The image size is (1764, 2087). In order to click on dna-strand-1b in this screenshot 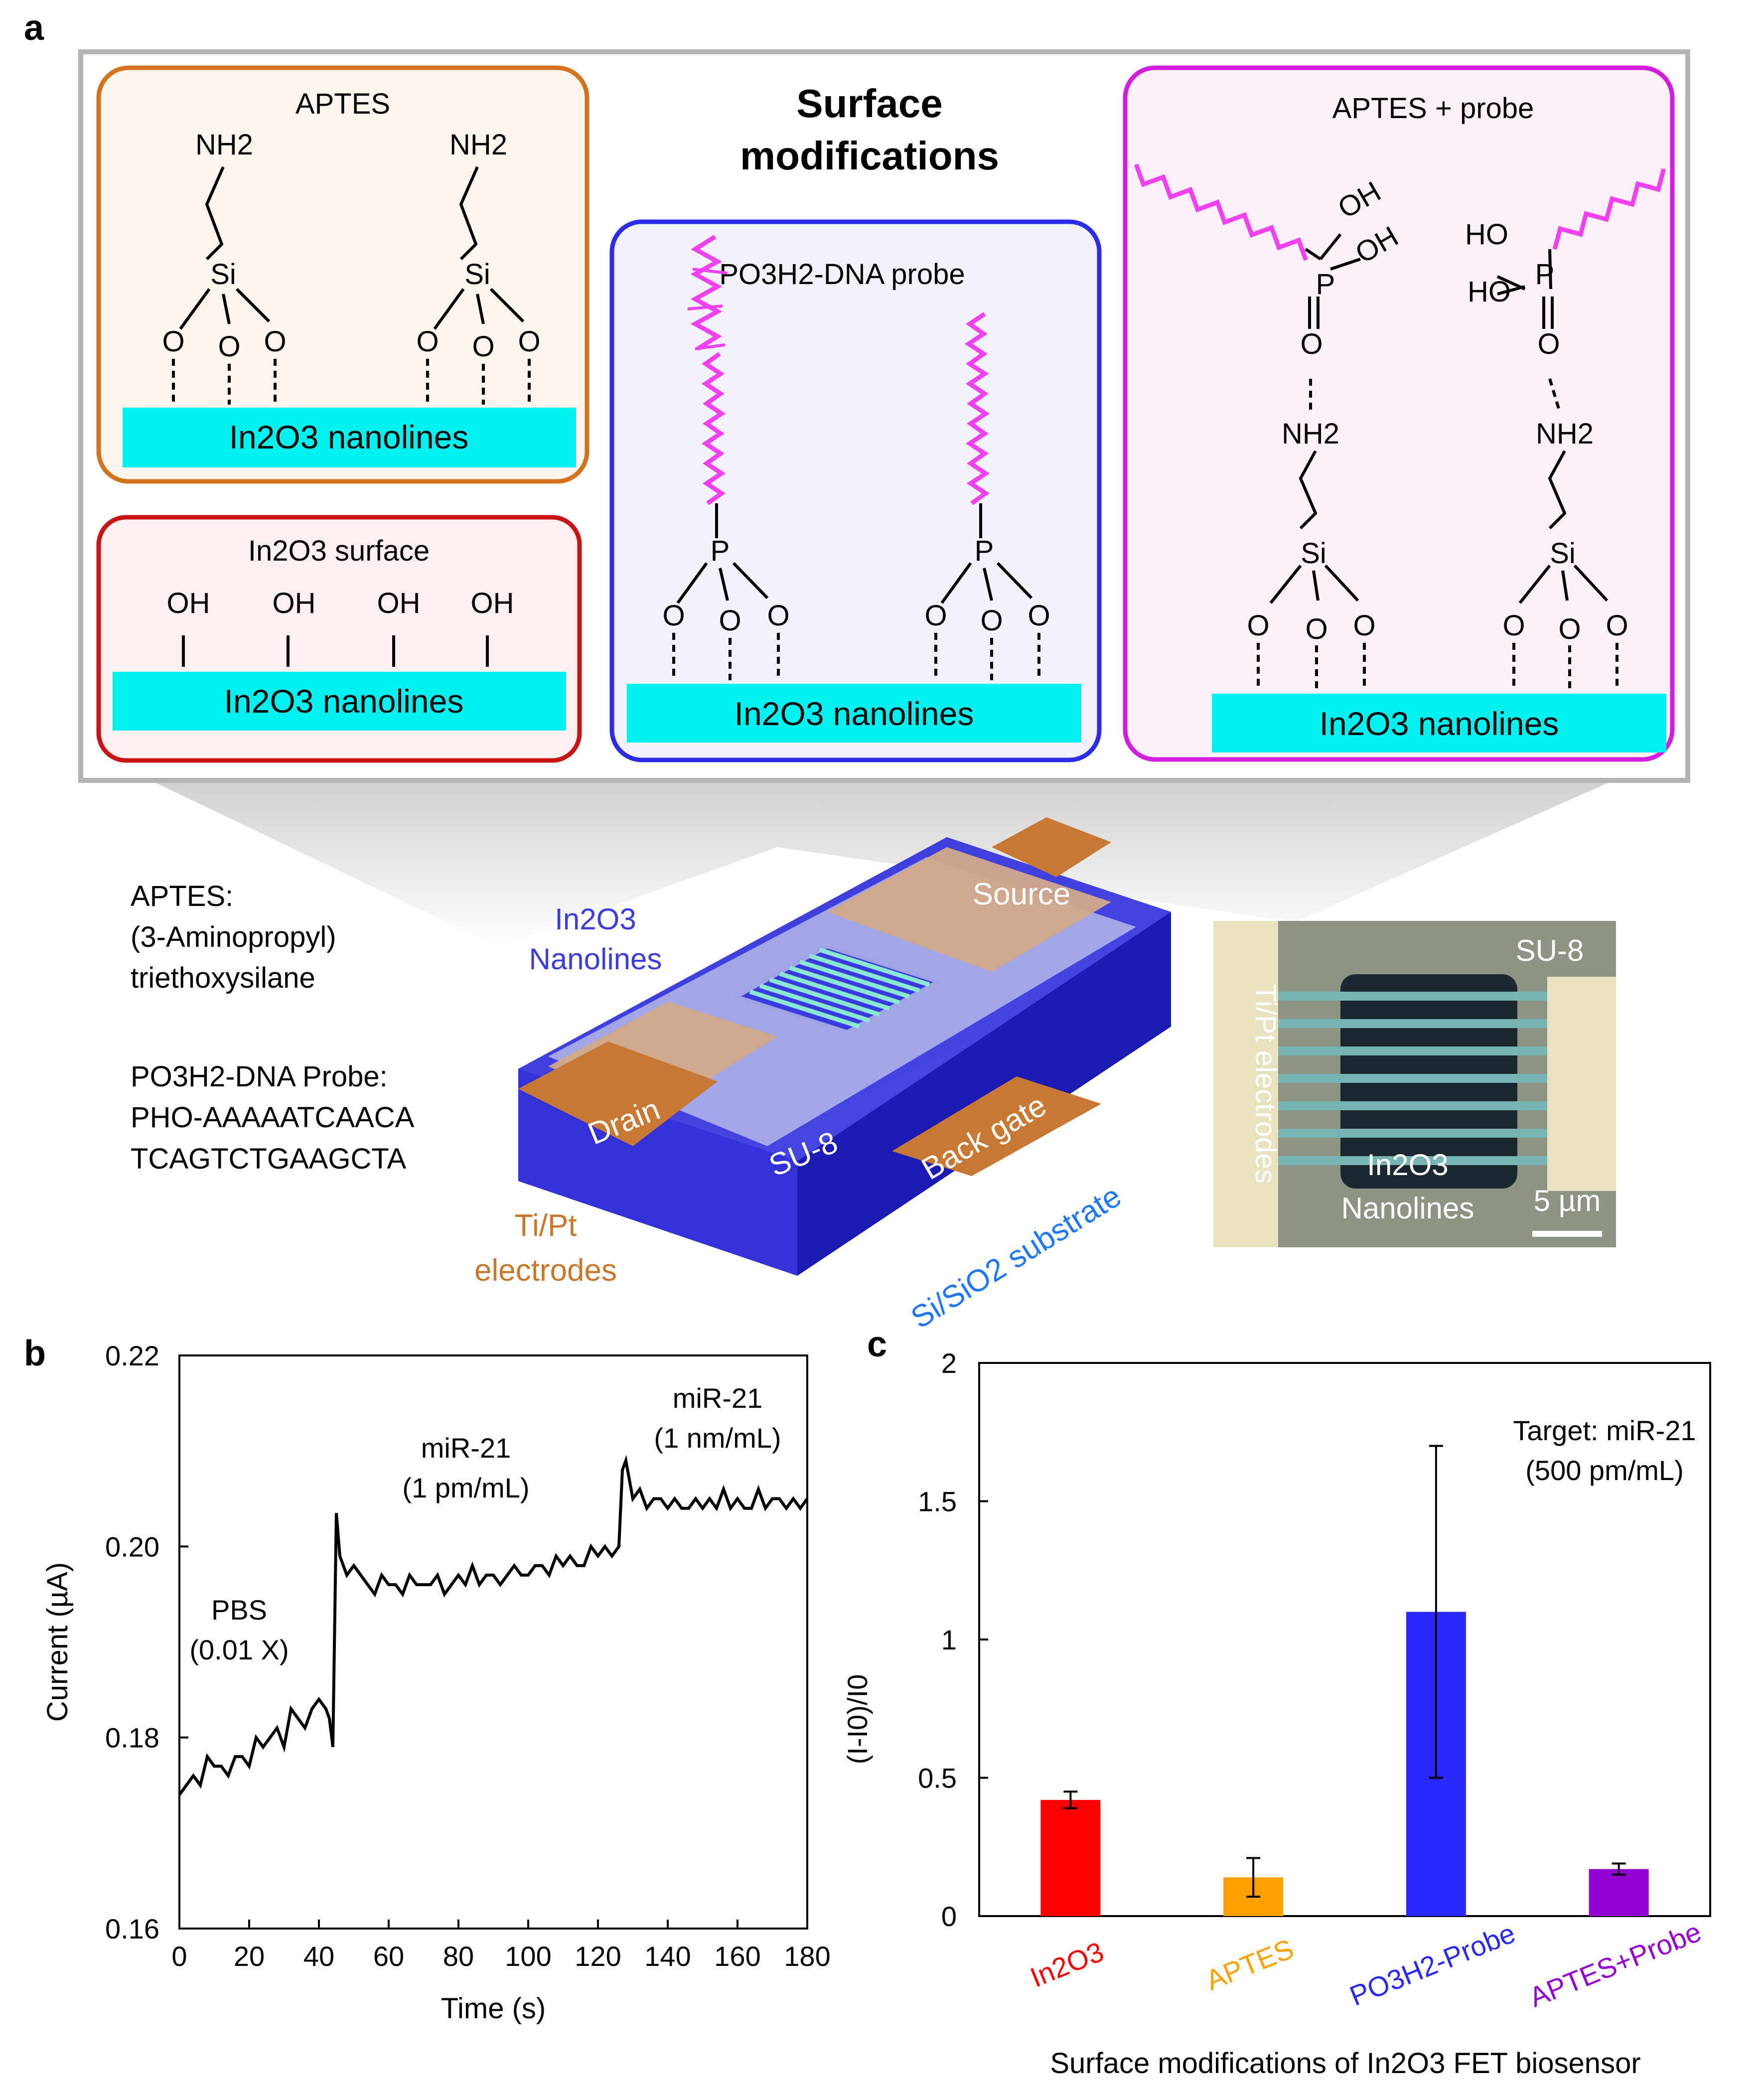, I will do `click(713, 428)`.